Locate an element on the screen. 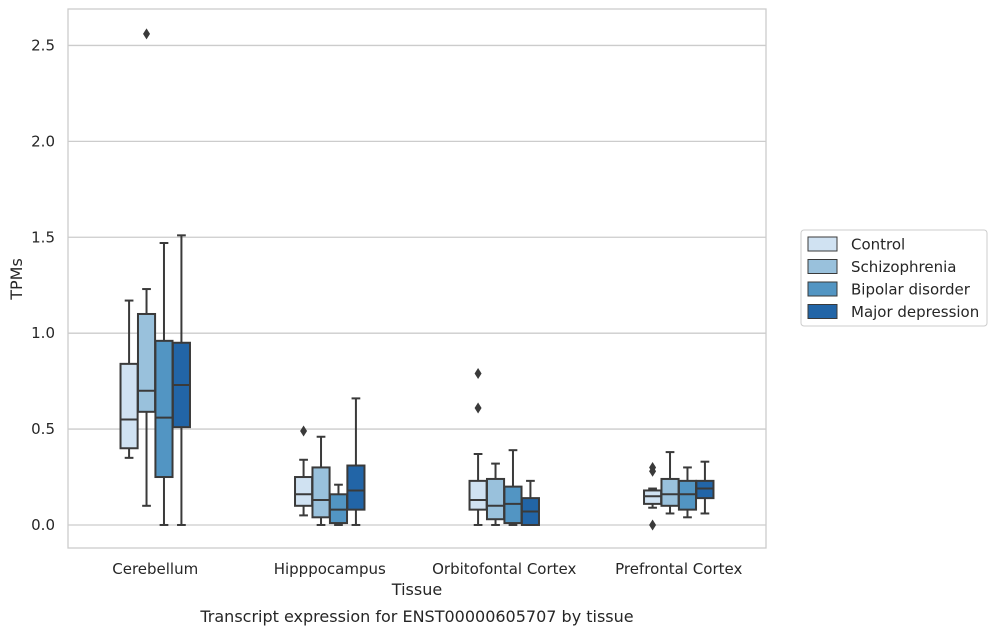  x-axis-label: Tissue is located at coordinates (416, 589).